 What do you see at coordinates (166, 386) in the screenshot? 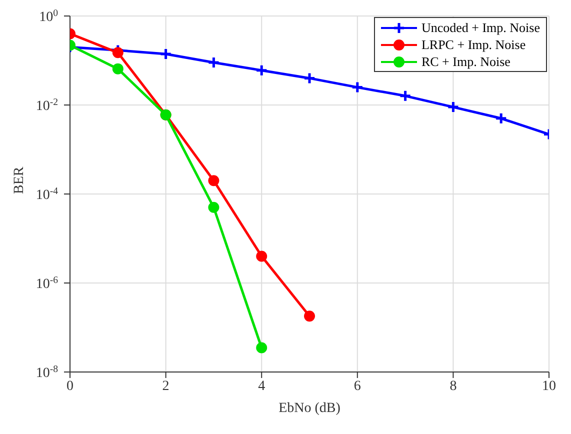
I see `x-tick-label: 2` at bounding box center [166, 386].